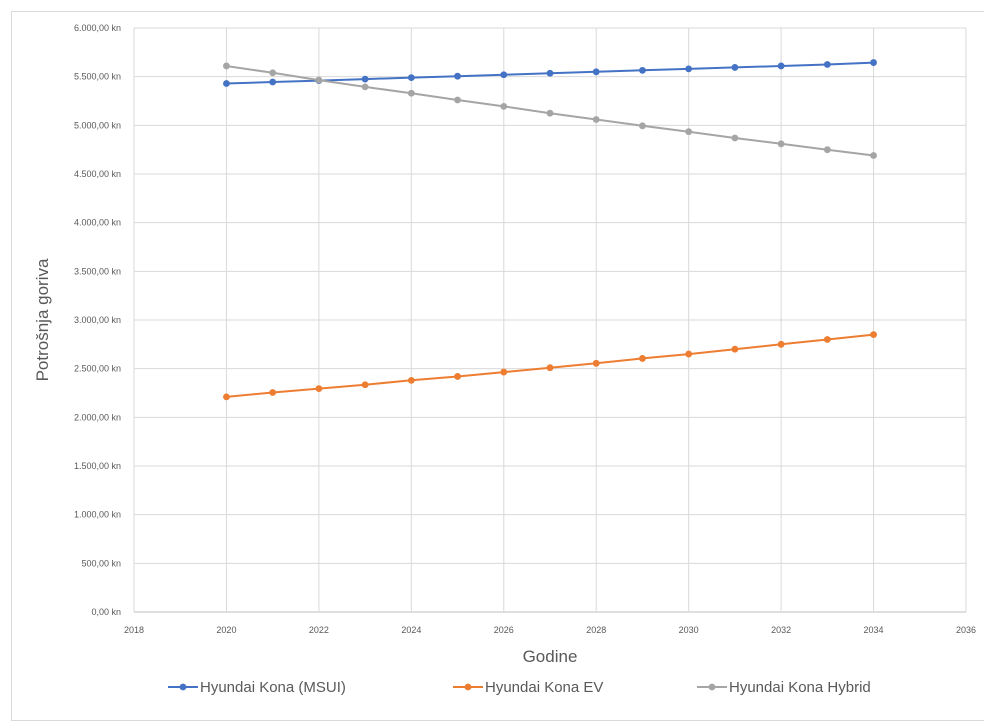  Describe the element at coordinates (550, 630) in the screenshot. I see `x-axis-ticks: 2018 2020 2022 2024 2026 2028 2030 2032 2034 2036` at that location.